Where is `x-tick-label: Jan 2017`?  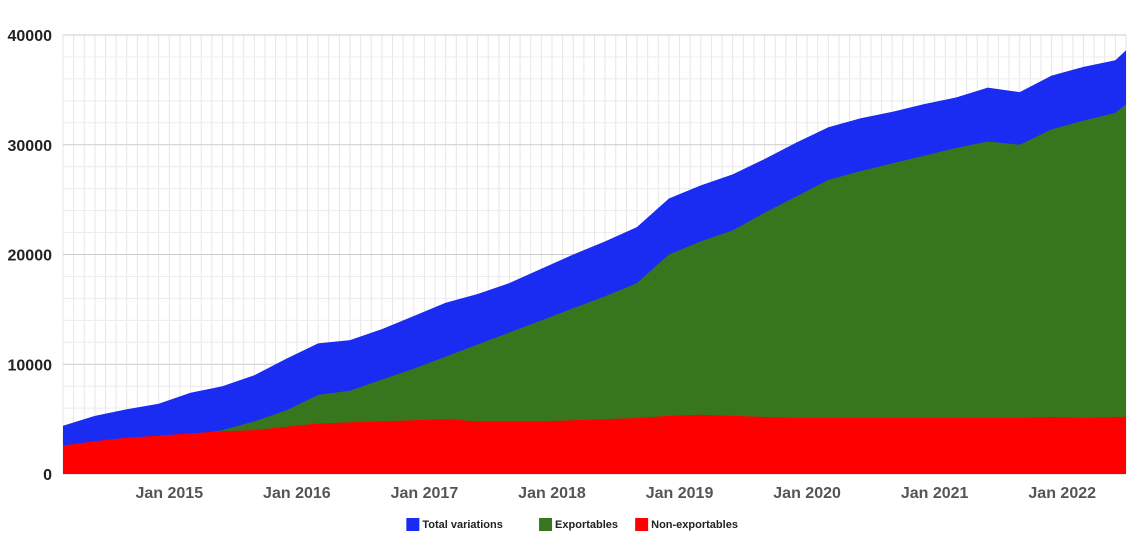 x-tick-label: Jan 2017 is located at coordinates (425, 493).